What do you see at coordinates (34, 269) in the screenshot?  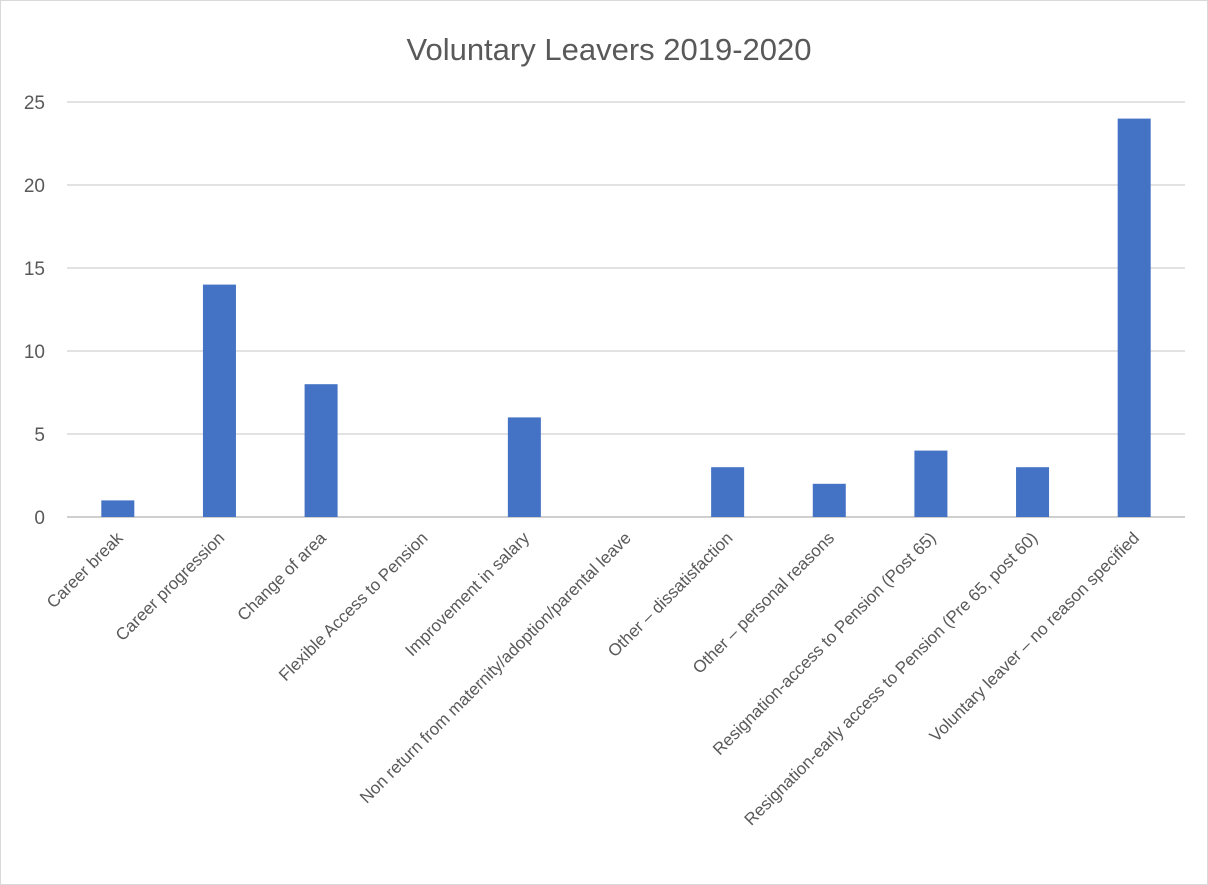 I see `y-tick-label: 15` at bounding box center [34, 269].